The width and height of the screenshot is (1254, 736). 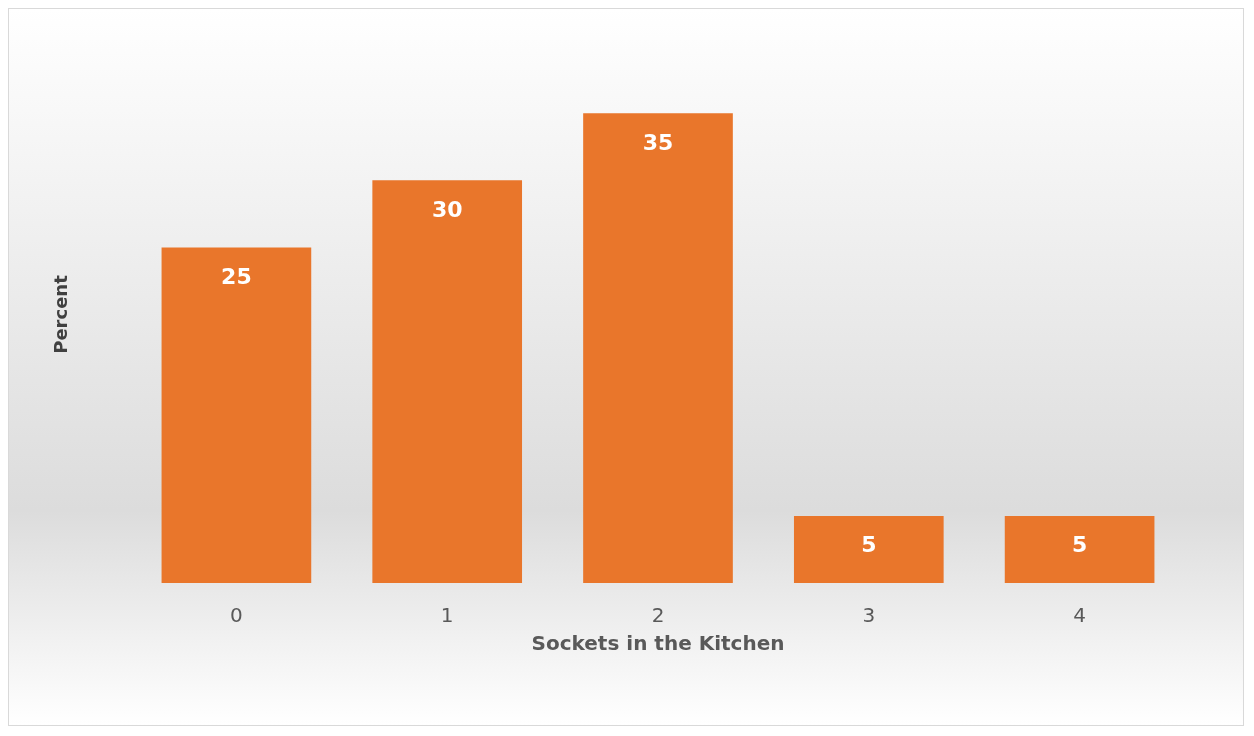 I want to click on x-tick-label: 2, so click(x=658, y=615).